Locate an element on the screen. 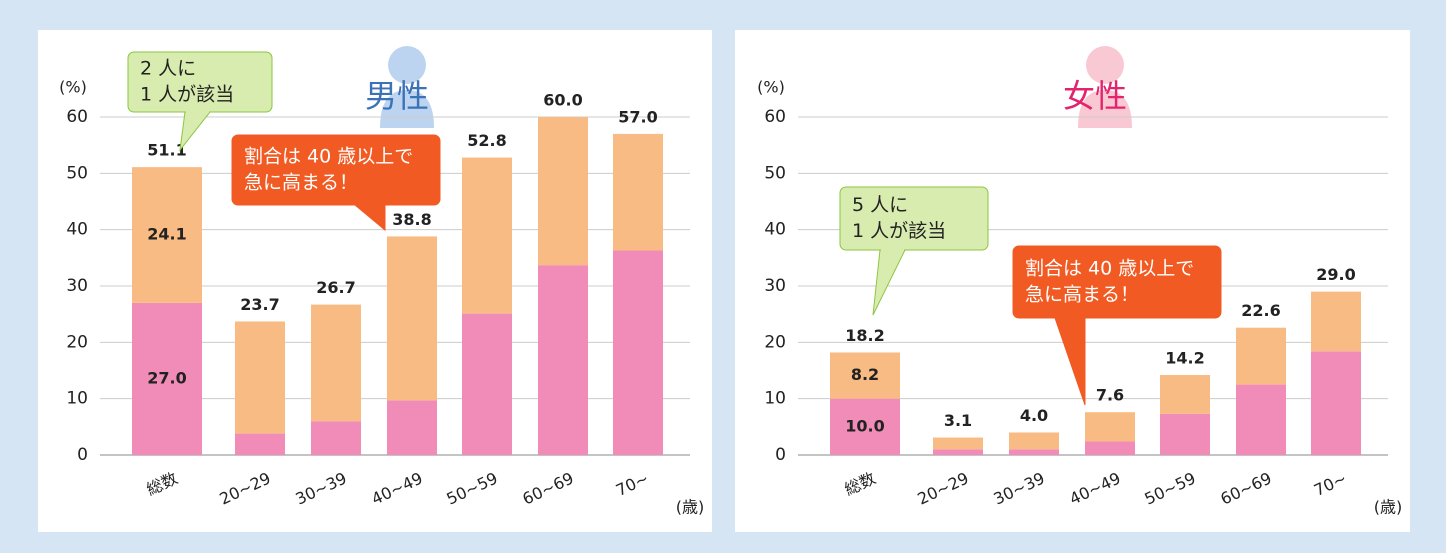 Image resolution: width=1446 pixels, height=553 pixels. total-label: 18.2 is located at coordinates (864, 335).